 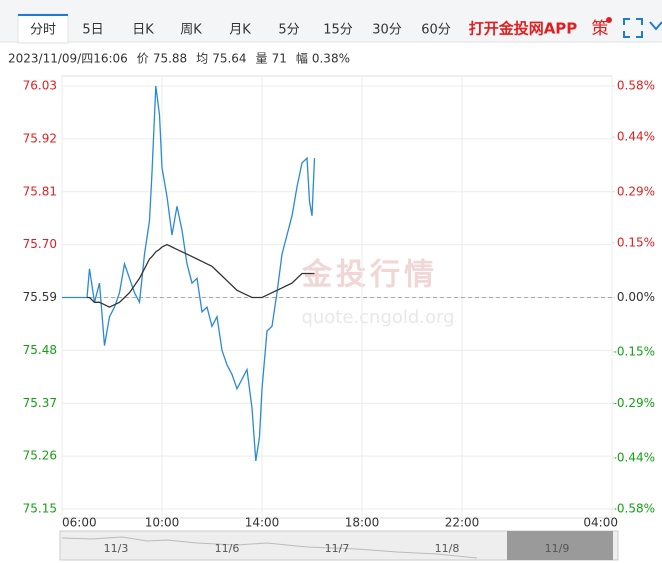 I want to click on y-tick-label: 75.92, so click(x=40, y=138).